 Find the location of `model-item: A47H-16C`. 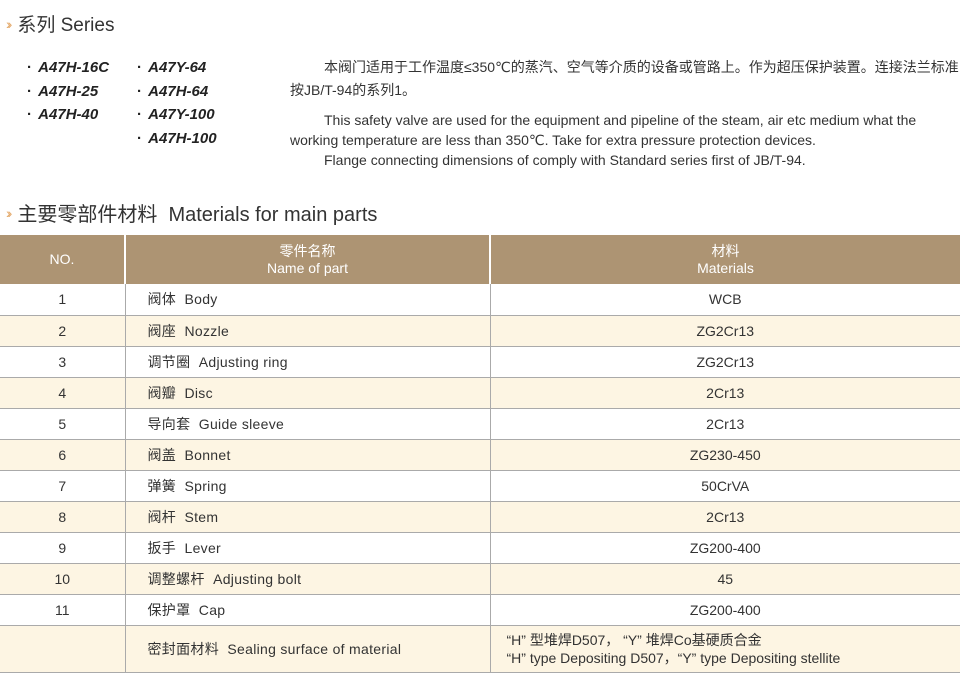

model-item: A47H-16C is located at coordinates (68, 68).